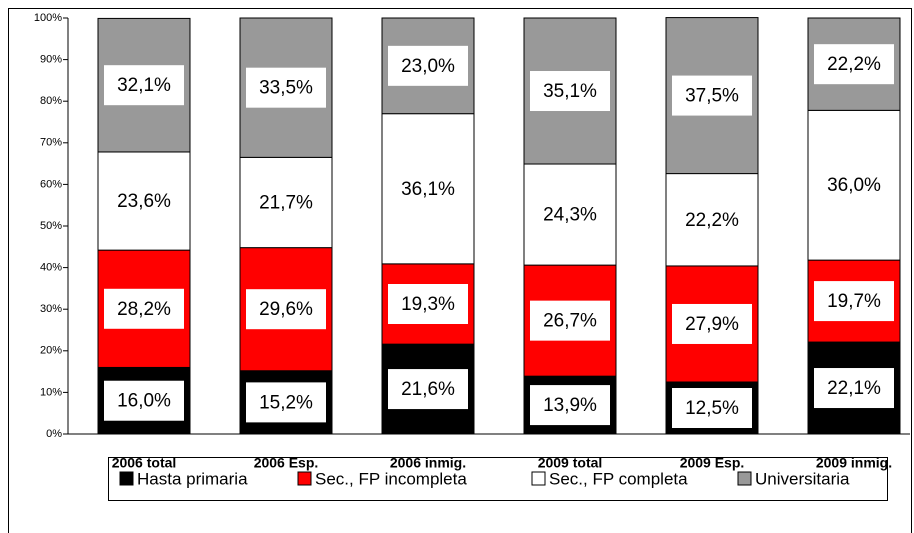  What do you see at coordinates (802, 478) in the screenshot?
I see `legend-label: Universitaria` at bounding box center [802, 478].